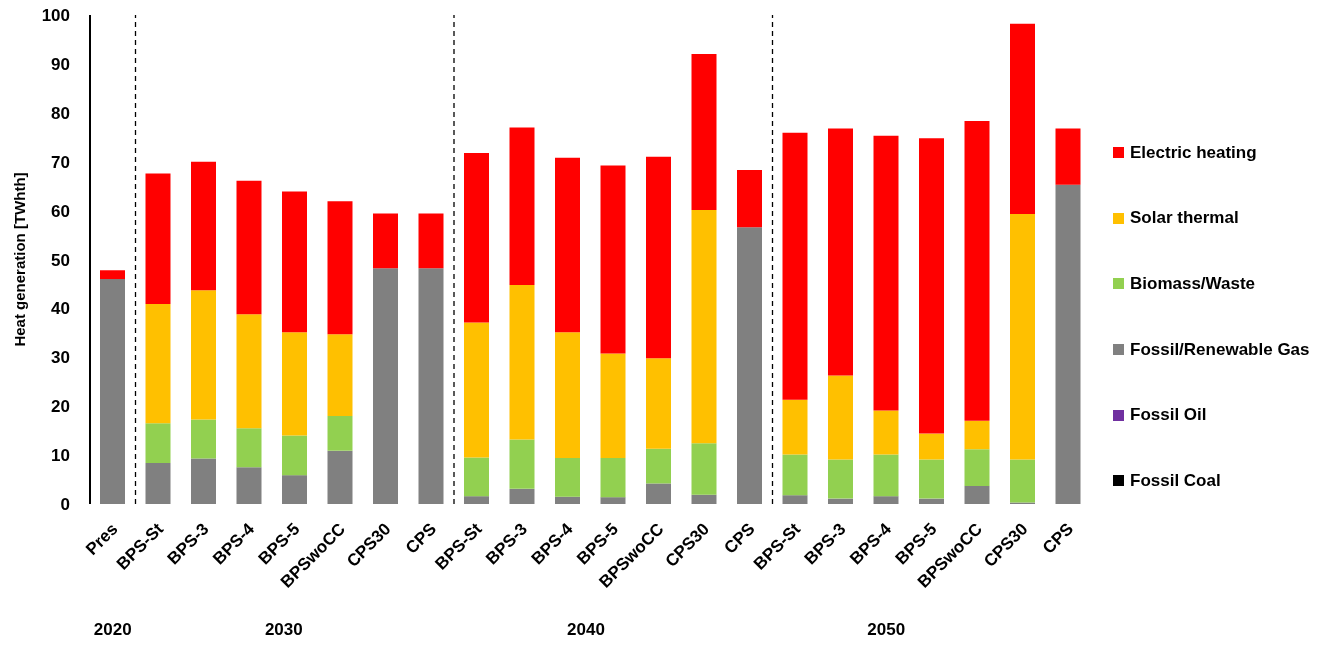 This screenshot has width=1330, height=646. What do you see at coordinates (60, 64) in the screenshot?
I see `y-tick-label: 90` at bounding box center [60, 64].